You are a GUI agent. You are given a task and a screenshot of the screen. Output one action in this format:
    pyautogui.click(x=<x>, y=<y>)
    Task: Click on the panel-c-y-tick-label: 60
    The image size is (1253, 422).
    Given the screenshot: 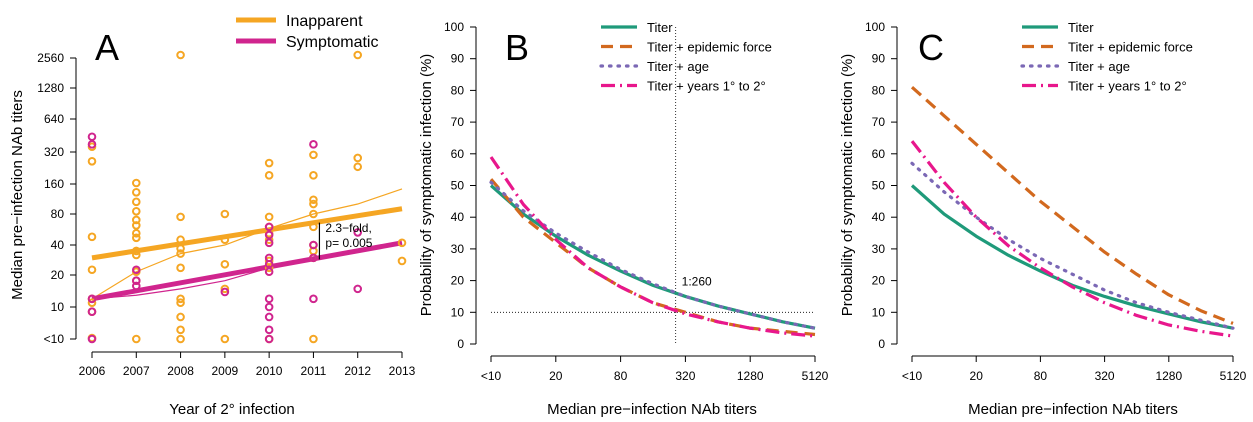 What is the action you would take?
    pyautogui.click(x=879, y=154)
    